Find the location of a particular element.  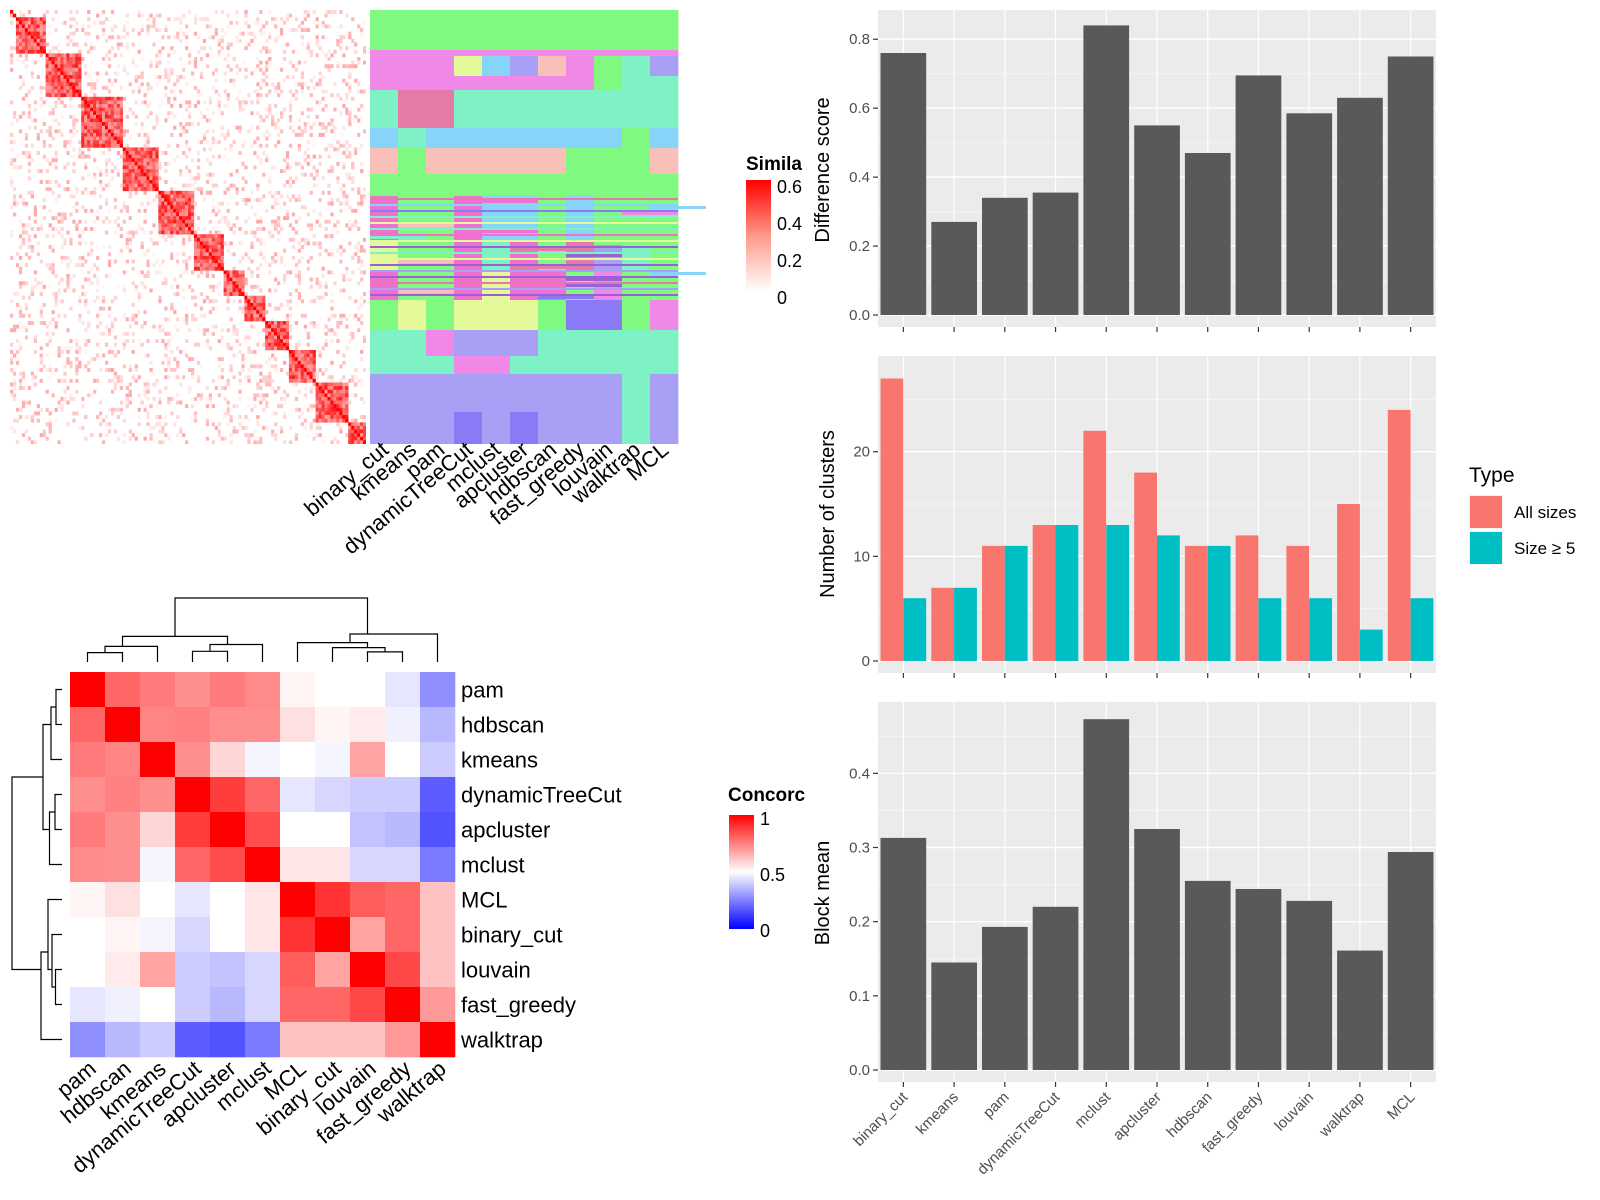

y-tick-label: 0.1 is located at coordinates (859, 996).